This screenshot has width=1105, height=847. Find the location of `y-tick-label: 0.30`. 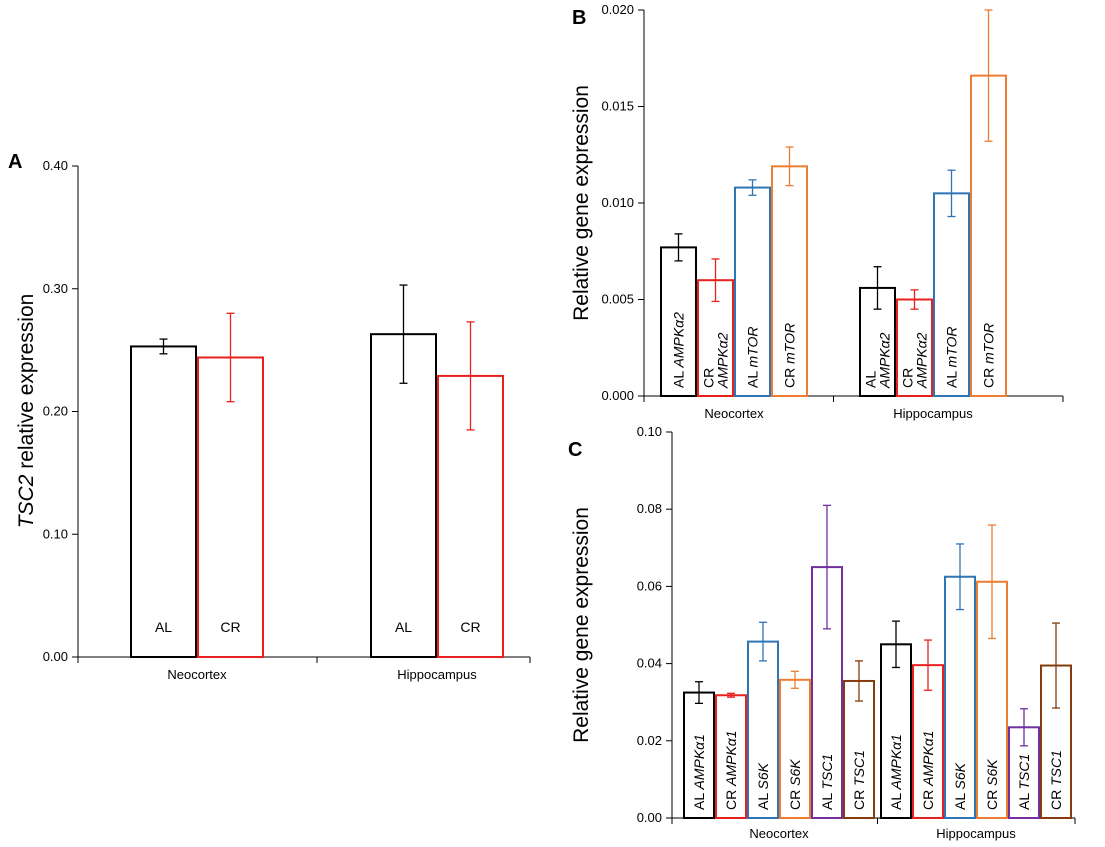

y-tick-label: 0.30 is located at coordinates (55, 288).